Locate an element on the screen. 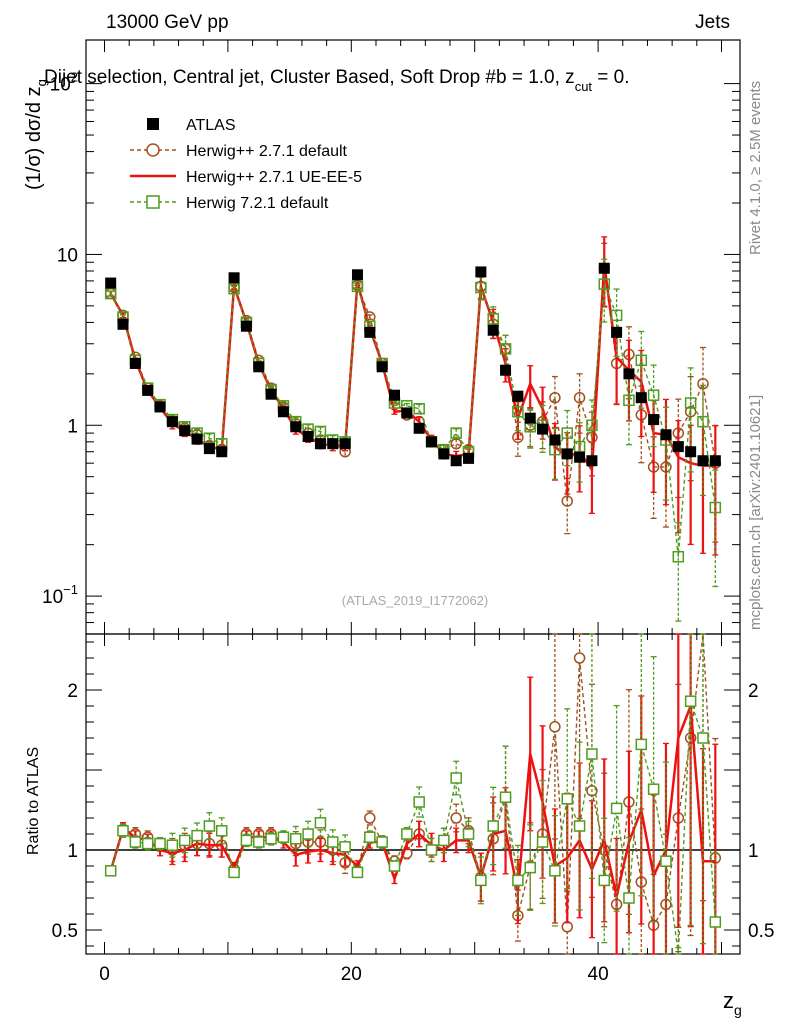 The width and height of the screenshot is (786, 1024). ratio-line is located at coordinates (412, 801).